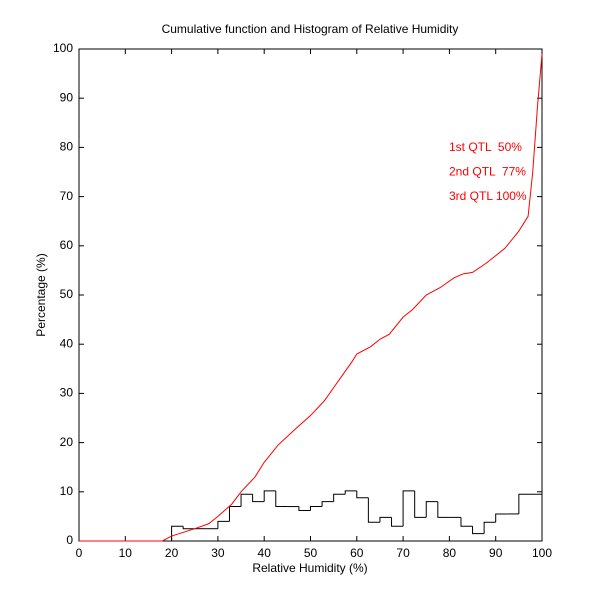  Describe the element at coordinates (311, 553) in the screenshot. I see `x-tick-label: 50` at that location.